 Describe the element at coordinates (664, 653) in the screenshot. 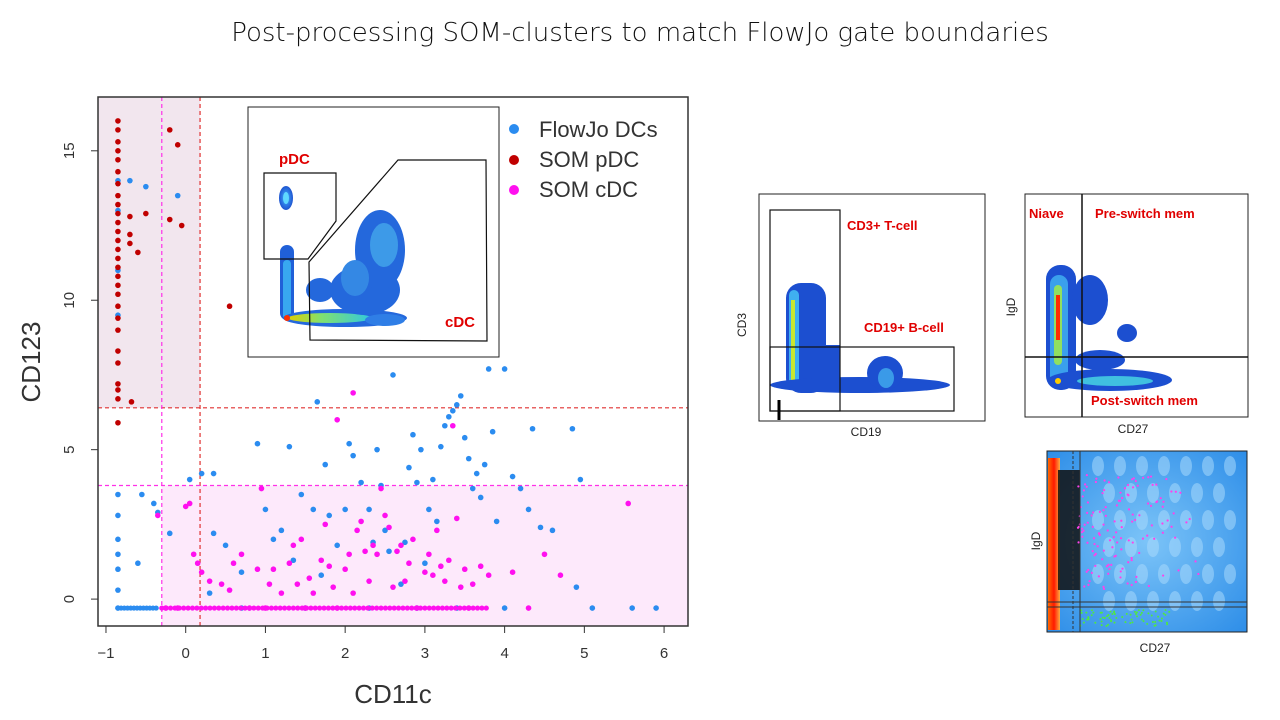

I see `x-tick-label: 6` at that location.